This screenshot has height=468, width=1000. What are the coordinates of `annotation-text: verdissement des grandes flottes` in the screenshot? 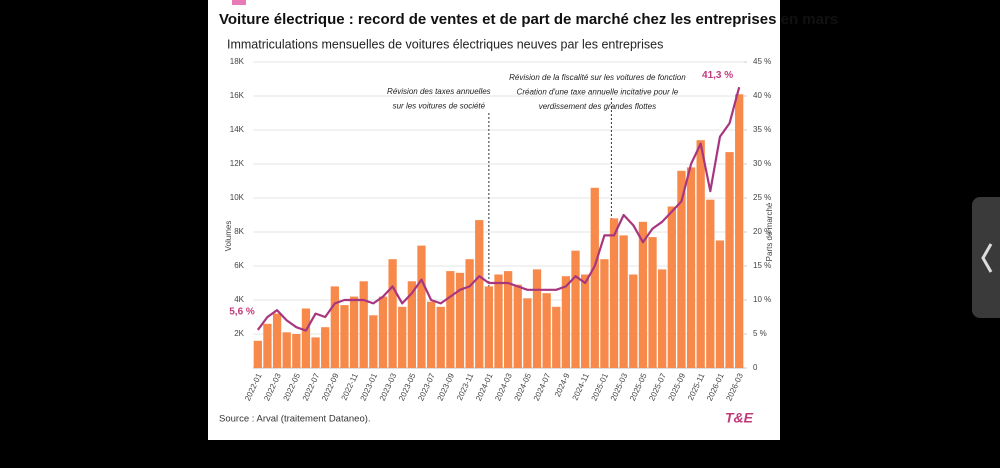 It's located at (597, 106).